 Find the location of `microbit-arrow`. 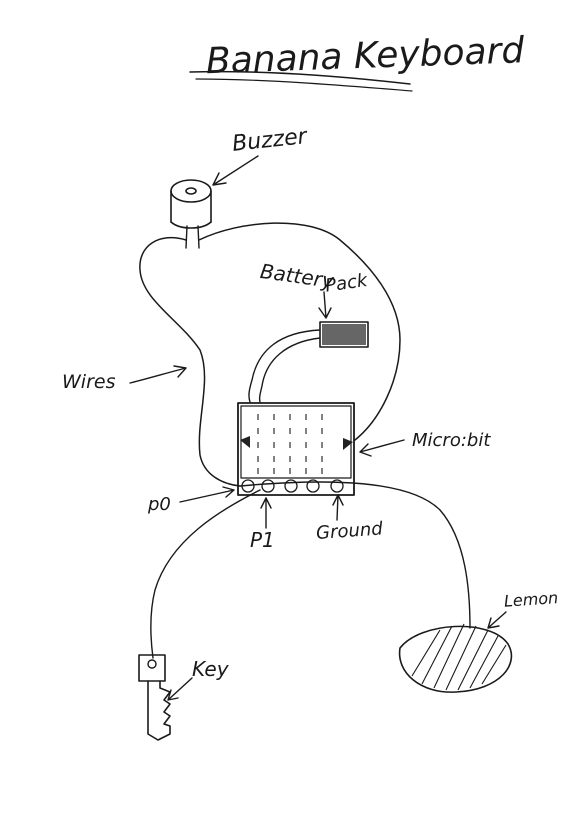

microbit-arrow is located at coordinates (382, 448).